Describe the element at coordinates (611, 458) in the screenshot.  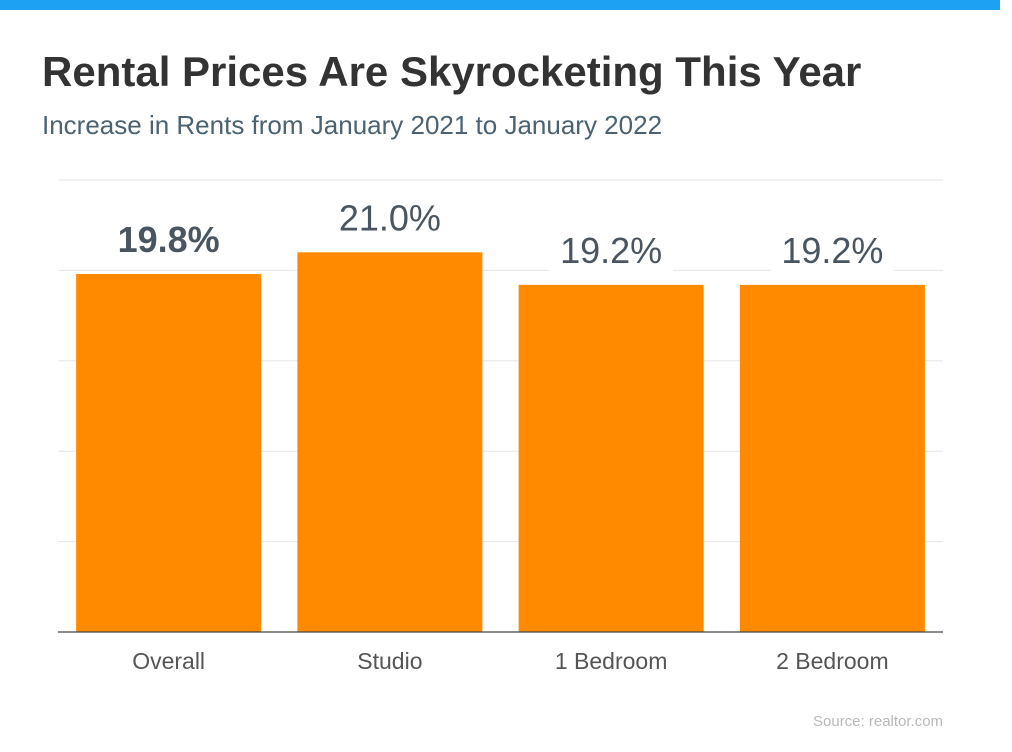
I see `bar-1-bedroom` at that location.